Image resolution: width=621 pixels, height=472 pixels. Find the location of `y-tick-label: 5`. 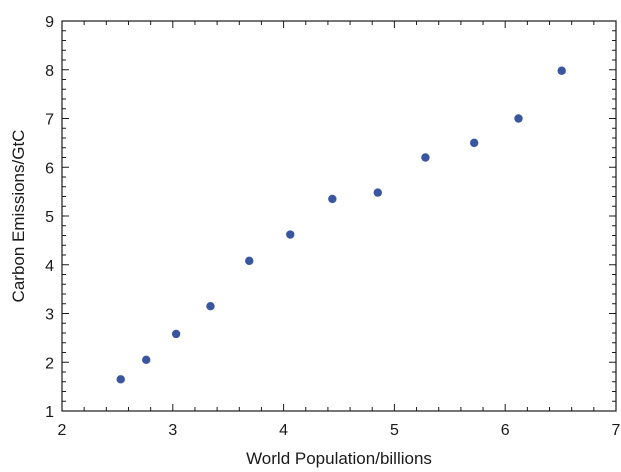

y-tick-label: 5 is located at coordinates (49, 217).